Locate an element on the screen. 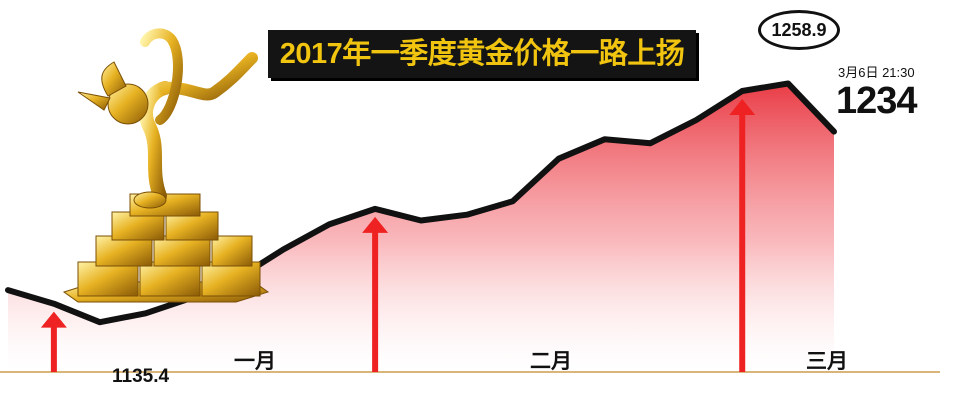 The image size is (956, 407). peak-value-label: 1258.9 is located at coordinates (799, 30).